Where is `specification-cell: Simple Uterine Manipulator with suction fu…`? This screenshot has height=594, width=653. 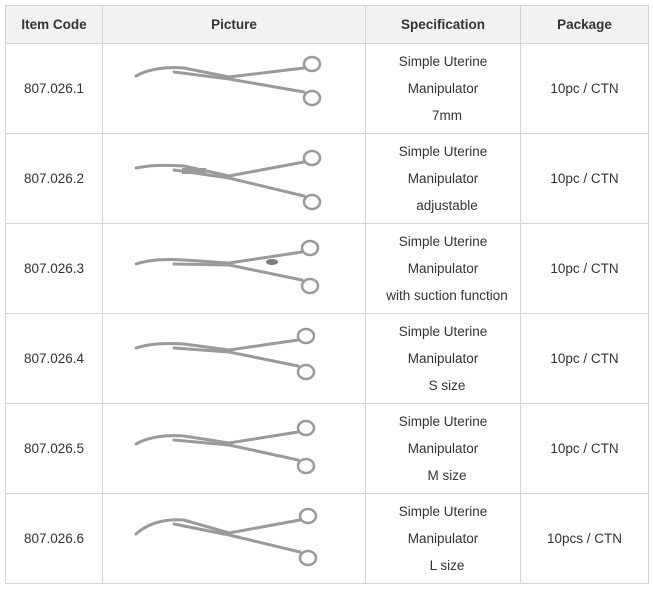 specification-cell: Simple Uterine Manipulator with suction fu… is located at coordinates (443, 268).